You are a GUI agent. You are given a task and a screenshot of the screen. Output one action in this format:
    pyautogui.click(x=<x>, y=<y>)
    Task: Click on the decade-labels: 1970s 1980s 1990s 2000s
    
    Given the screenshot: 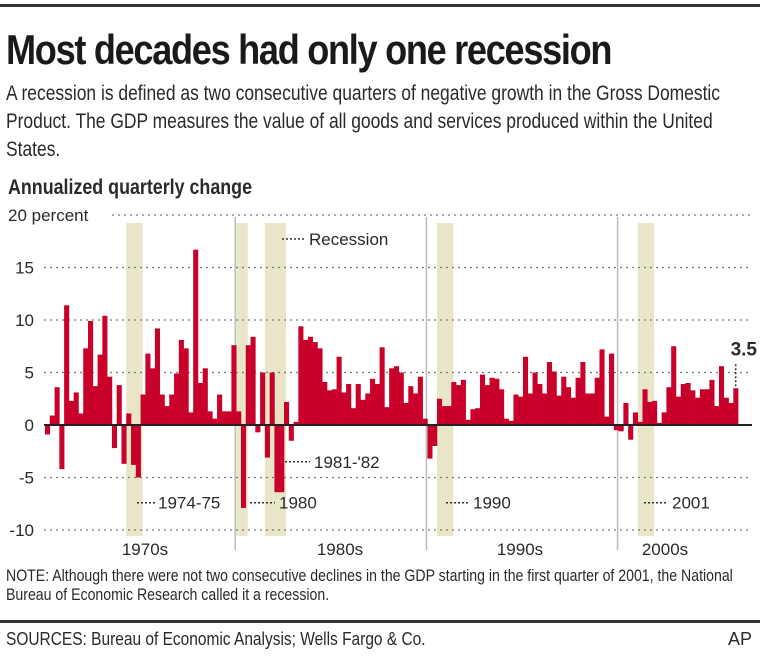 What is the action you would take?
    pyautogui.click(x=405, y=549)
    